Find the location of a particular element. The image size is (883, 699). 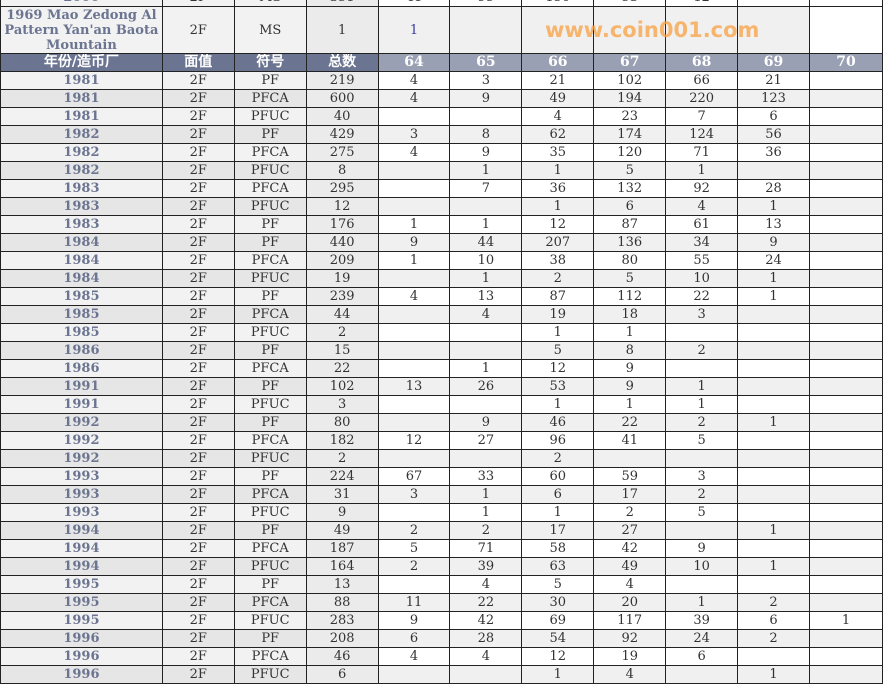

count-cell-66: 2 is located at coordinates (558, 458).